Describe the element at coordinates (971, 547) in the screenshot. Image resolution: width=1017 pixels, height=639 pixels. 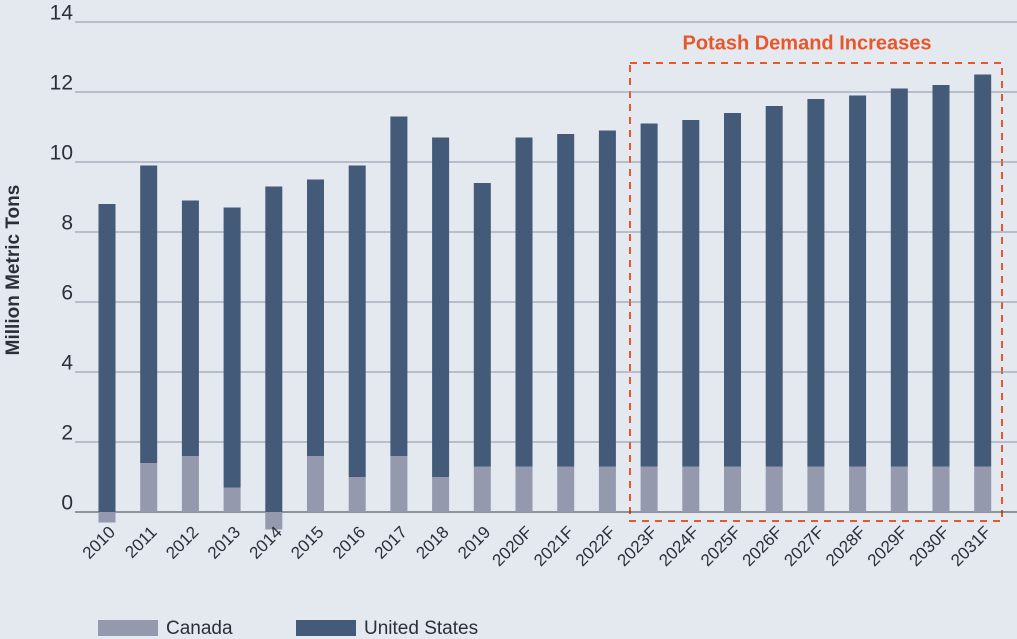
I see `x-tick-label: 2031F` at that location.